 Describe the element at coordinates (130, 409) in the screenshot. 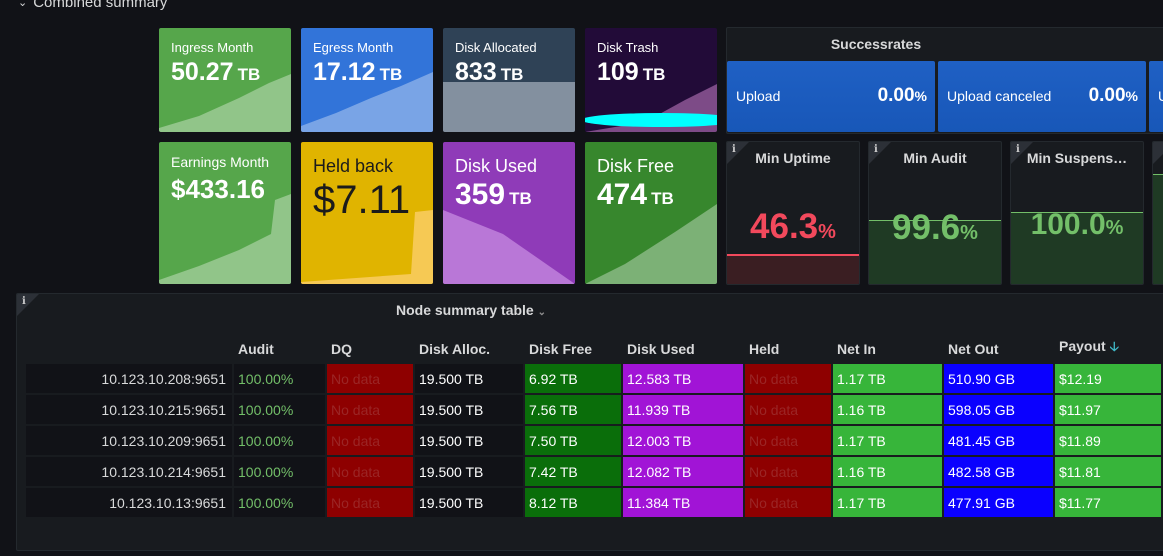

I see `cell-node: 10.123.10.215:9651` at that location.